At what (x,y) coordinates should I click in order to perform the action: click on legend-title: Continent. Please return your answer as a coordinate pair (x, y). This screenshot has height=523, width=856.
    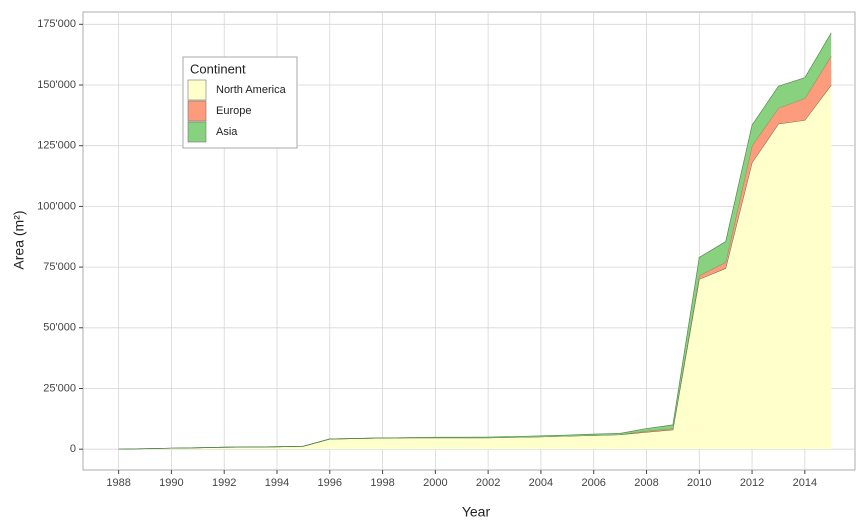
    Looking at the image, I should click on (218, 68).